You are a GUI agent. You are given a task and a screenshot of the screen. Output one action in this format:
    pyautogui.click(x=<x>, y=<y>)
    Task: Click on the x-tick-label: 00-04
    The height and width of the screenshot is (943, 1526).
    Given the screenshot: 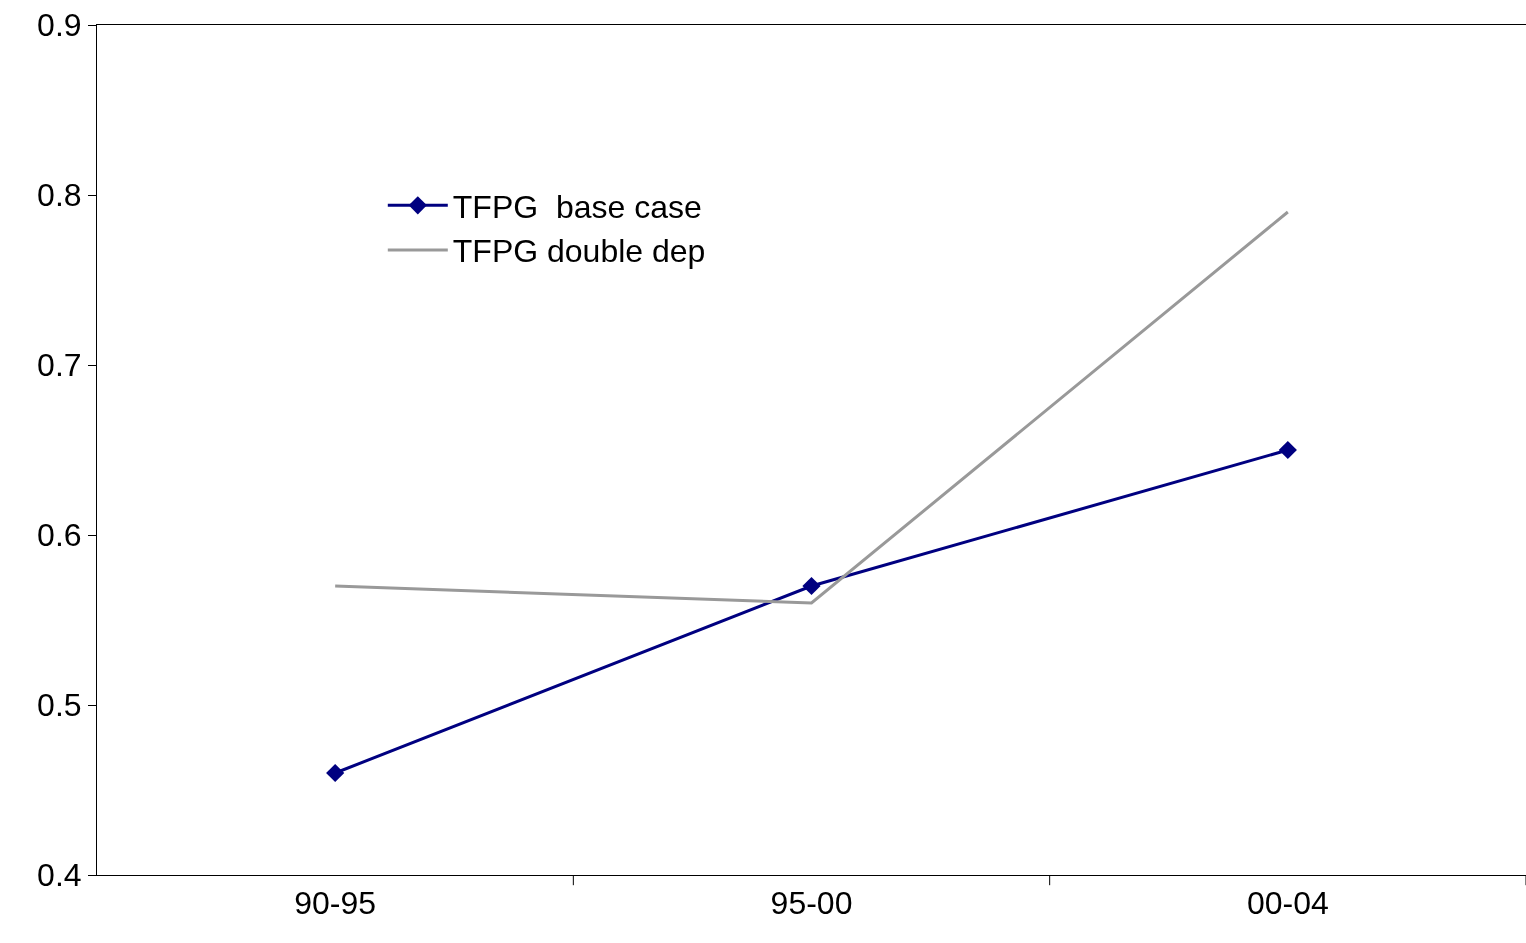 What is the action you would take?
    pyautogui.click(x=1287, y=903)
    